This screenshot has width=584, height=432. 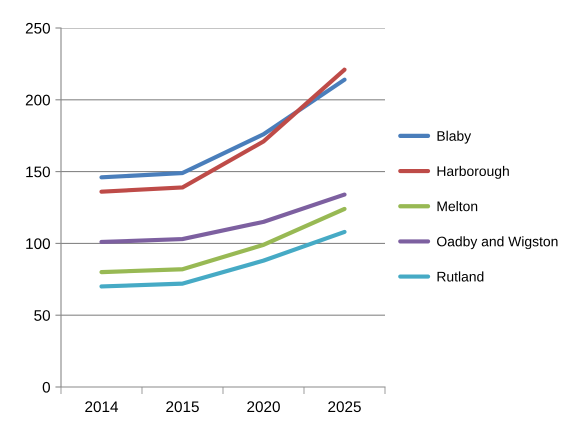 What do you see at coordinates (182, 406) in the screenshot?
I see `x-tick-label: 2015` at bounding box center [182, 406].